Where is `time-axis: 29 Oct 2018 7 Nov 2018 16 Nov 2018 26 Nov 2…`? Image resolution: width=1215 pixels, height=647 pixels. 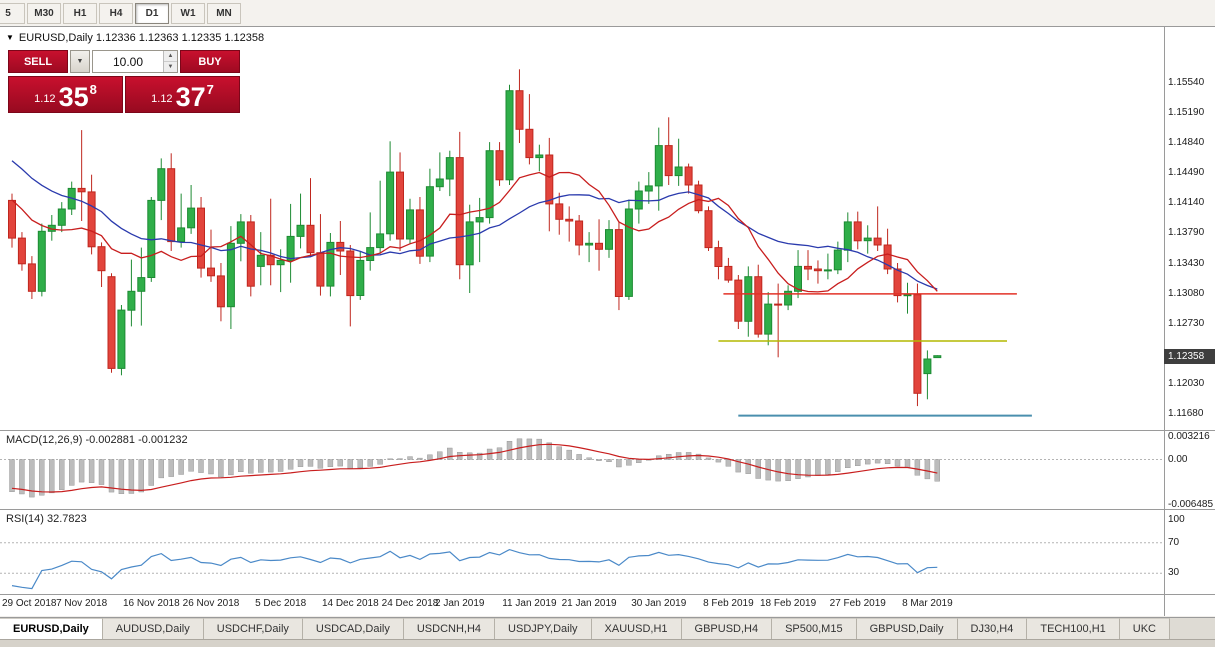
time-axis: 29 Oct 2018 7 Nov 2018 16 Nov 2018 26 Nov 2… is located at coordinates (582, 605).